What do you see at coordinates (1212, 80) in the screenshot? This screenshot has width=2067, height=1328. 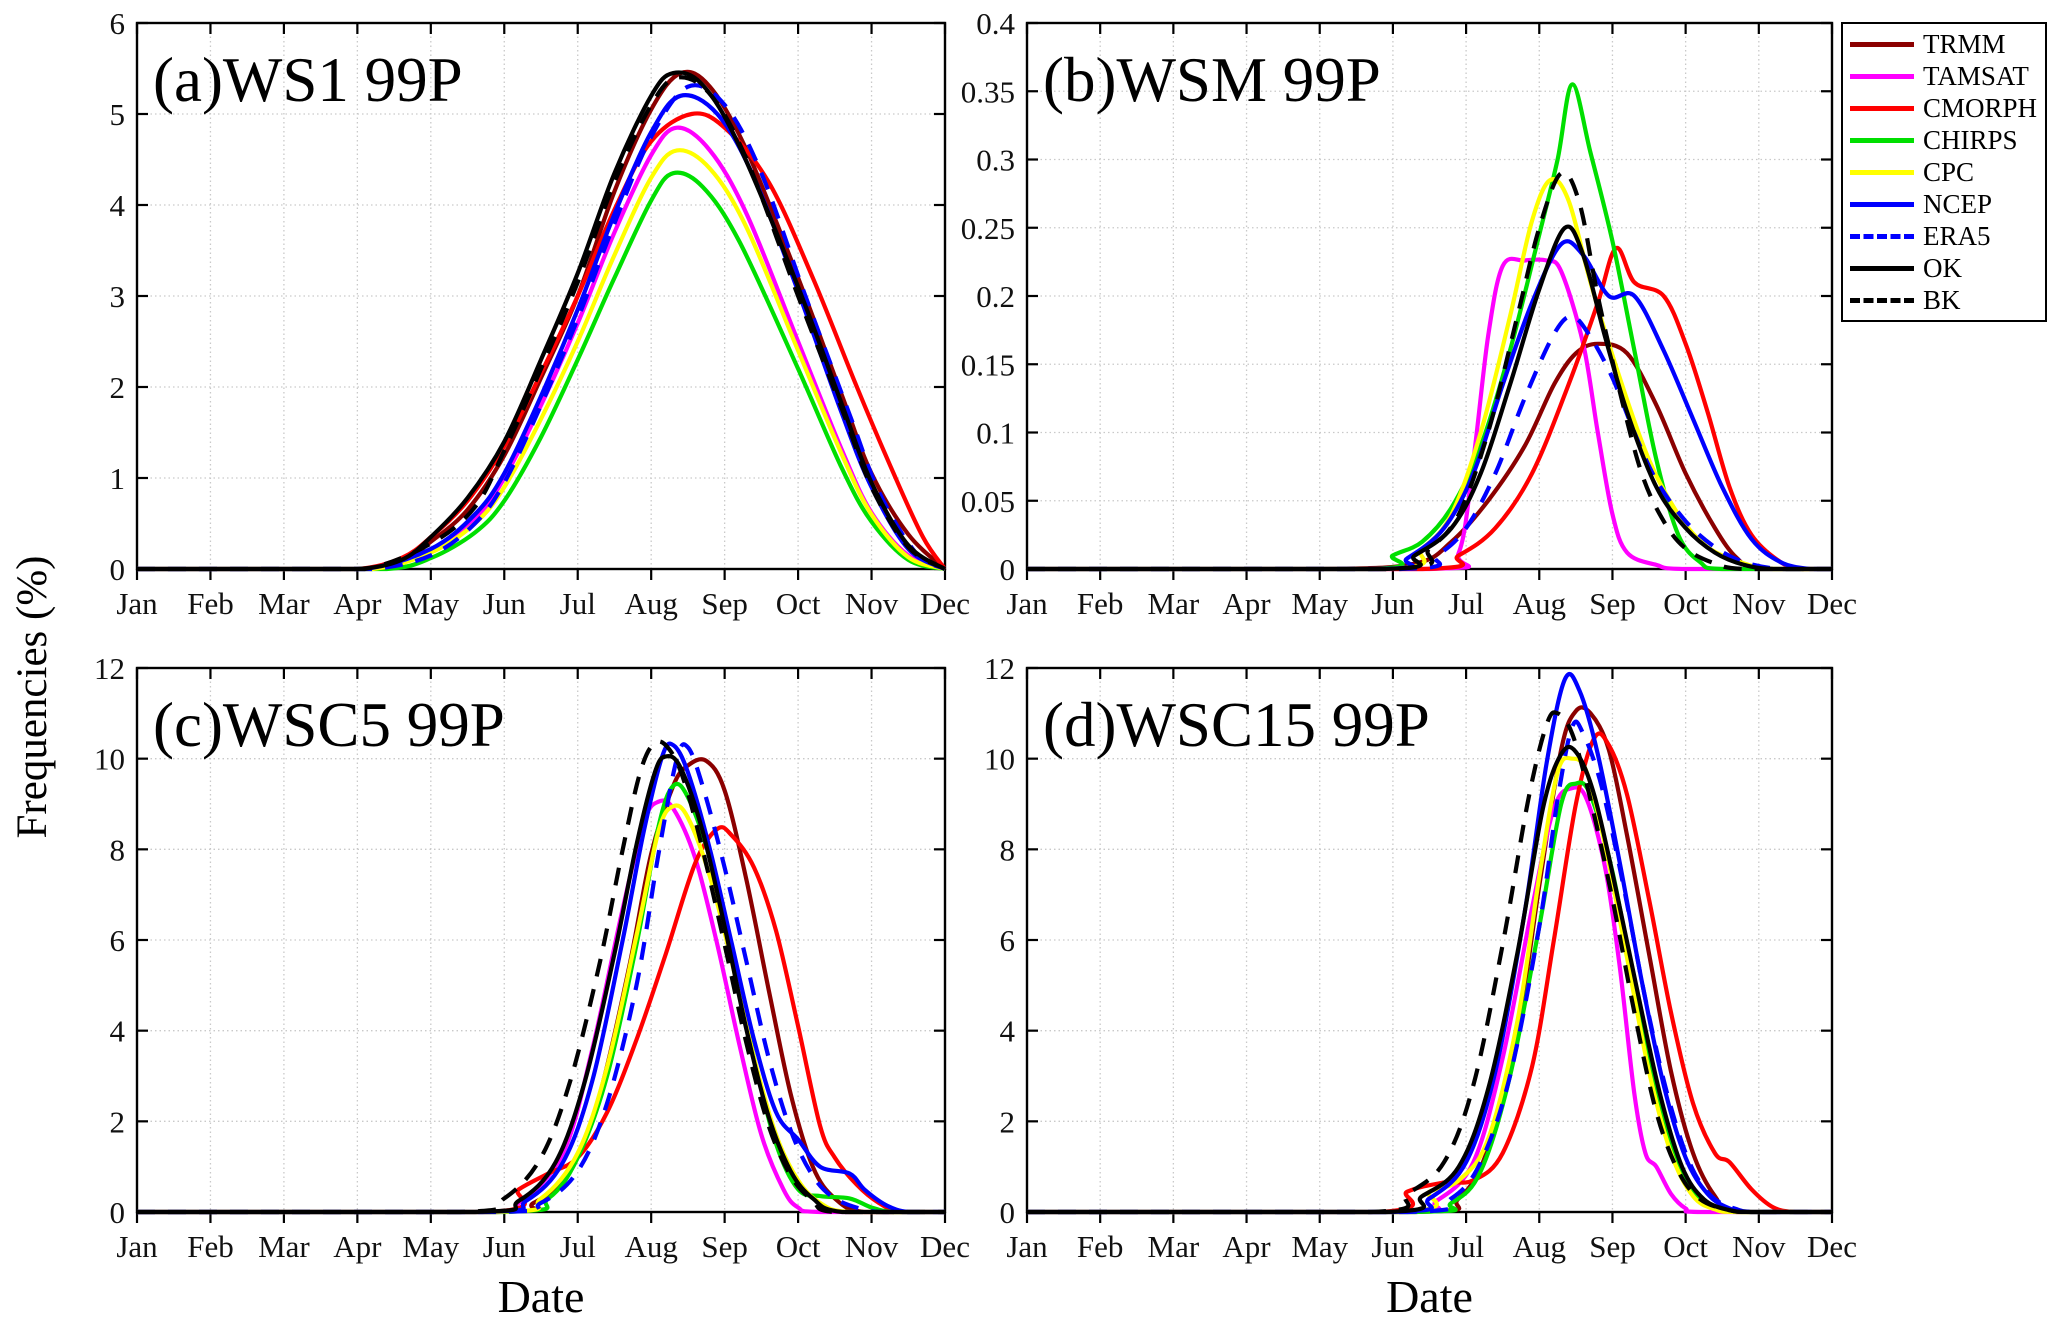 I see `panel-title: (b)WSM 99P` at bounding box center [1212, 80].